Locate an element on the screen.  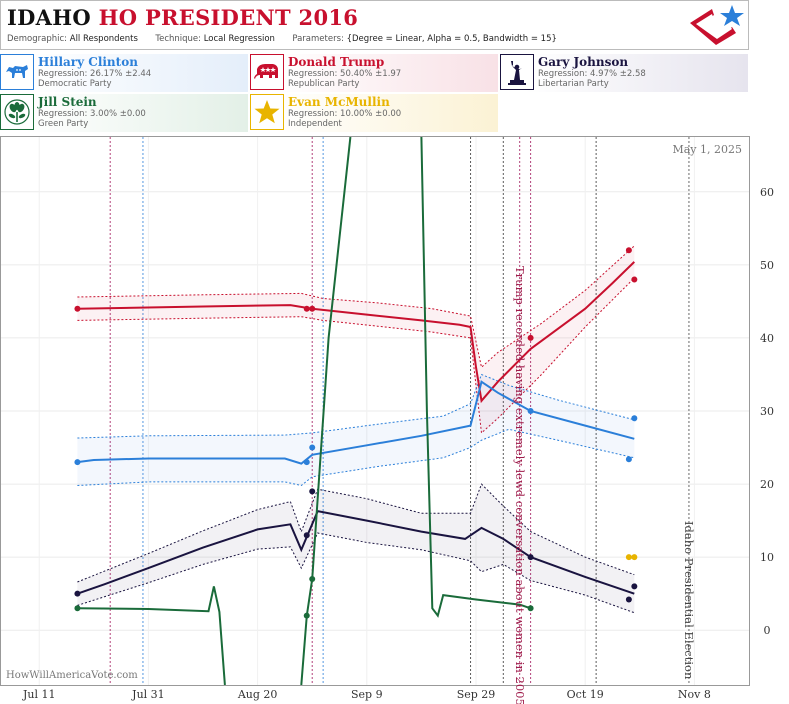
parameters-label: Parameters: is located at coordinates (318, 39).